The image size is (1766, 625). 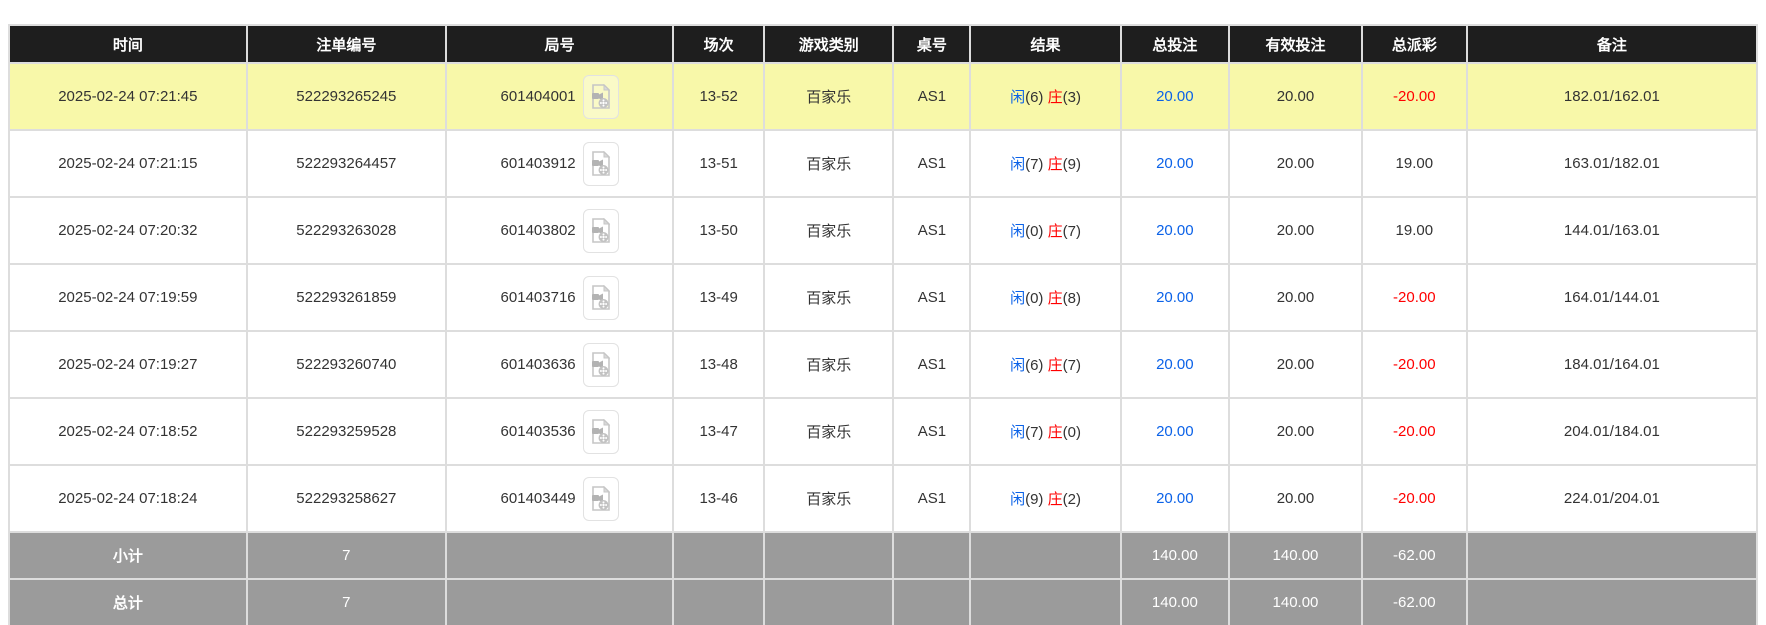 I want to click on round-id-group: 601404001, so click(x=559, y=96).